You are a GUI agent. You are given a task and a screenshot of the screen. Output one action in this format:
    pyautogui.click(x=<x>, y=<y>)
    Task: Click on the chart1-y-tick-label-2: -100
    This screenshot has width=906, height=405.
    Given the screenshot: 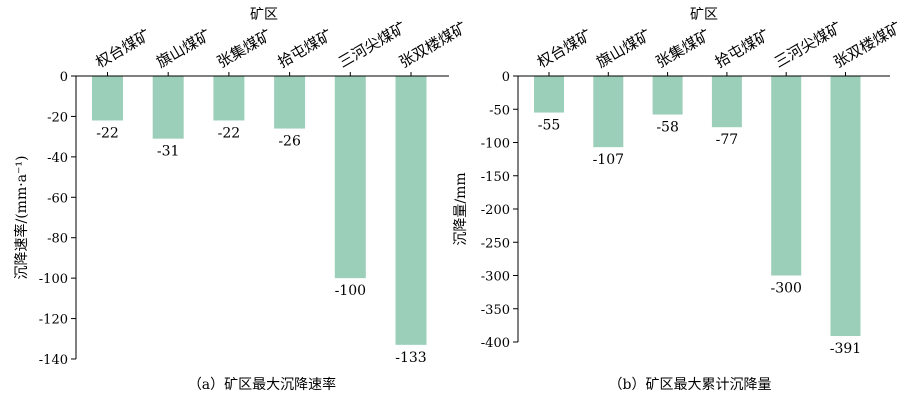 What is the action you would take?
    pyautogui.click(x=495, y=144)
    